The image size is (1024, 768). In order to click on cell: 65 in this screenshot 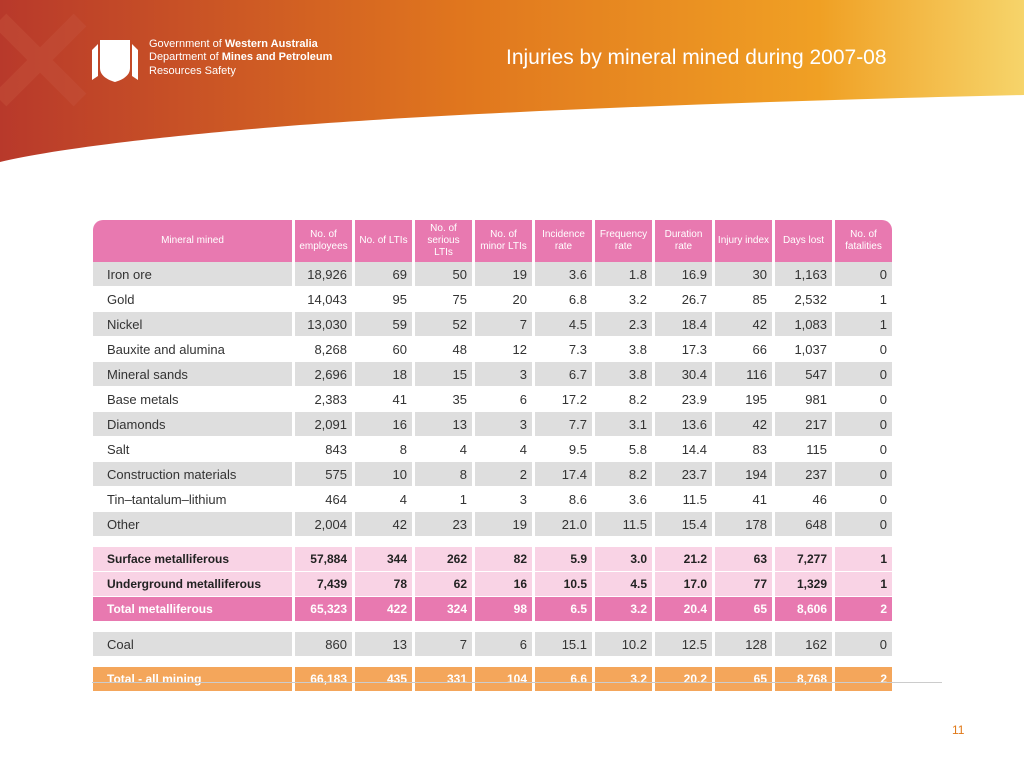, I will do `click(743, 609)`.